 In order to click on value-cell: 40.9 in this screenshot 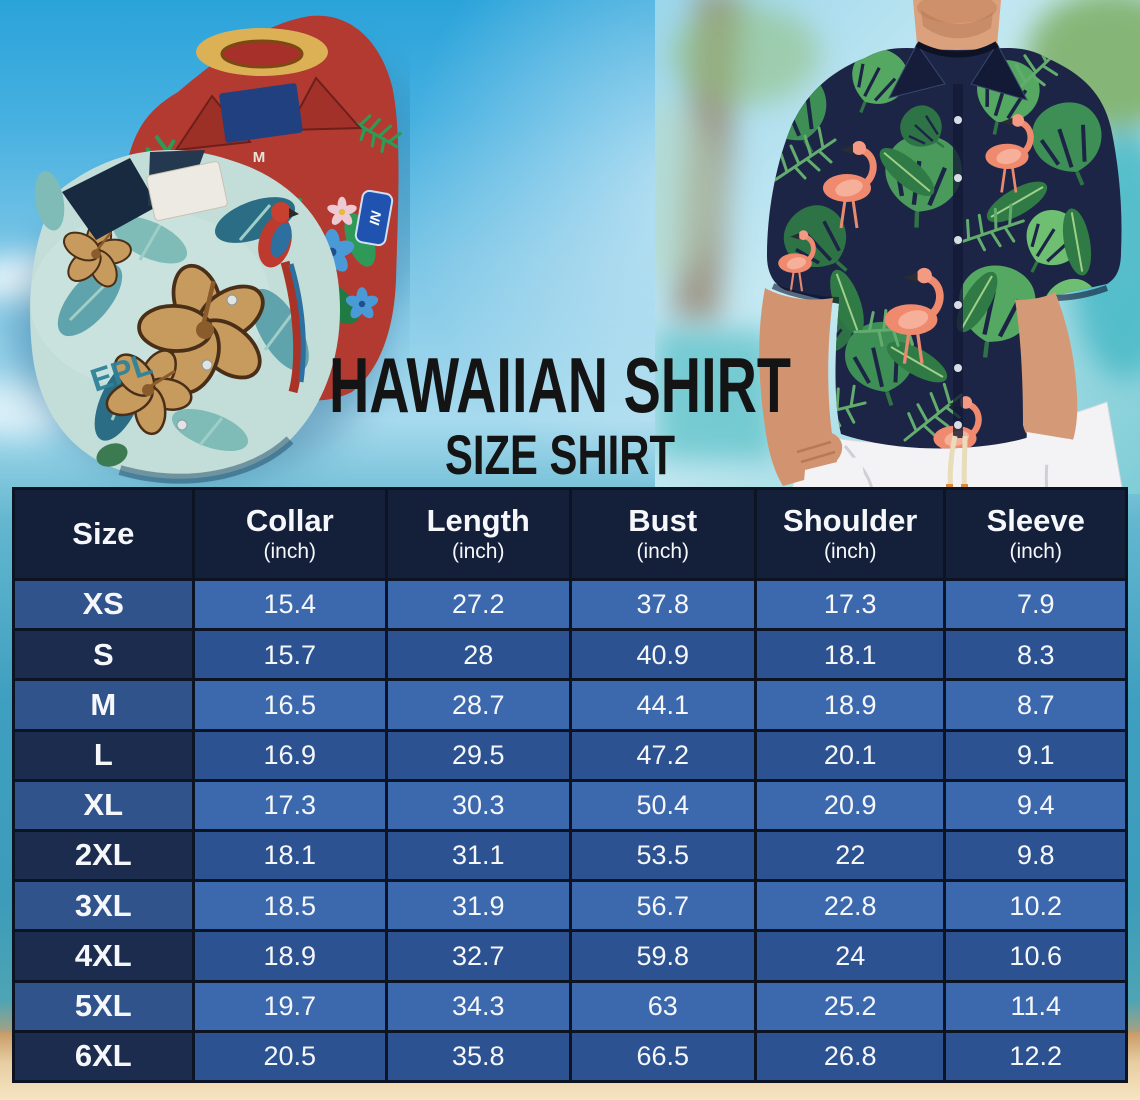, I will do `click(662, 655)`.